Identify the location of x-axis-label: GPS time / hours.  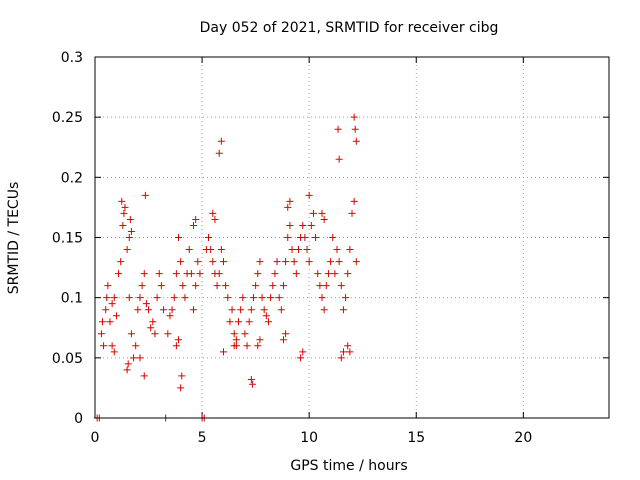
(348, 466).